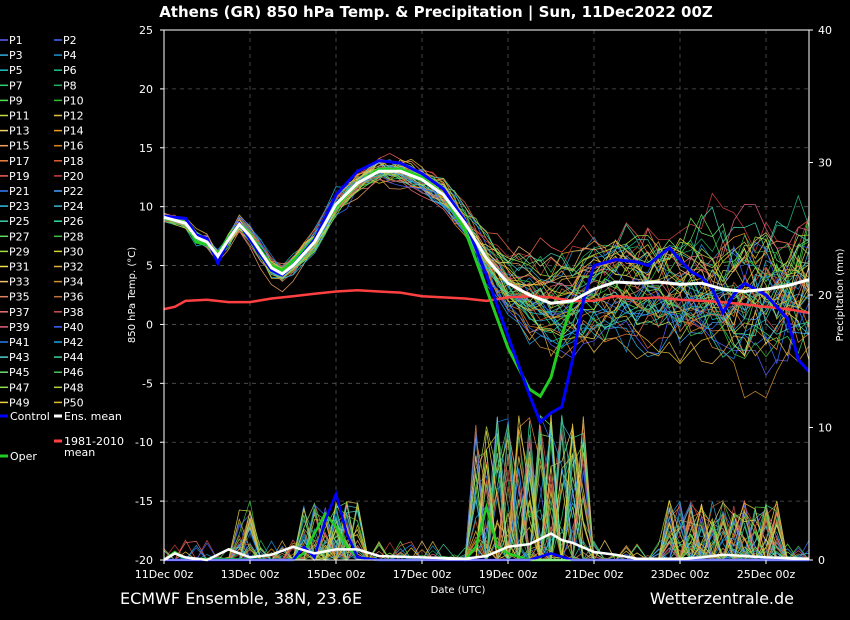  Describe the element at coordinates (73, 191) in the screenshot. I see `legend-entry: P22` at that location.